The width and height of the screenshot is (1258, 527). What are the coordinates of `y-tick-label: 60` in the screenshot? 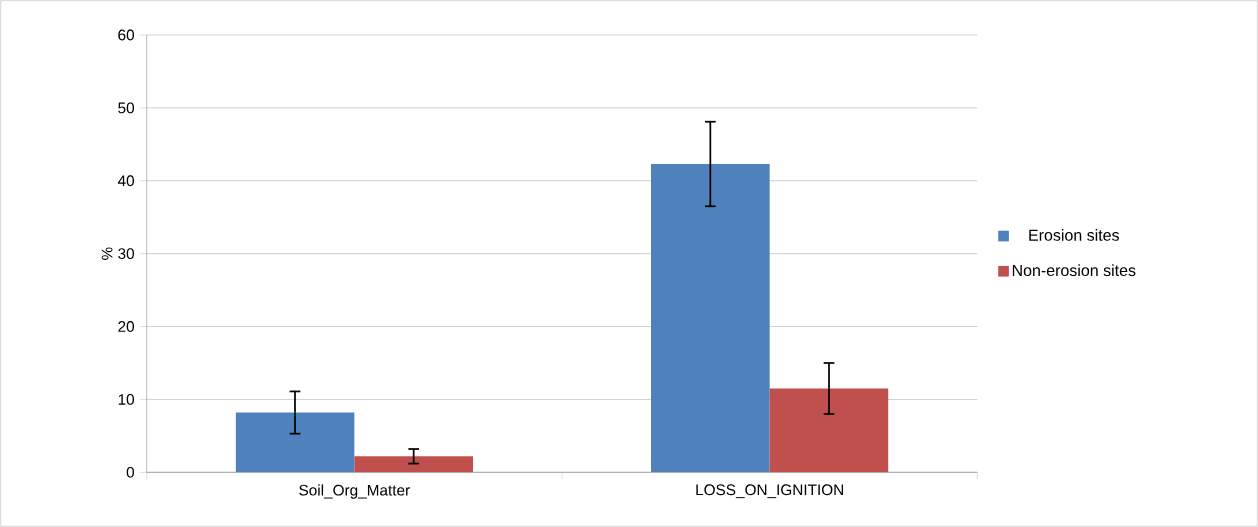 It's located at (126, 35).